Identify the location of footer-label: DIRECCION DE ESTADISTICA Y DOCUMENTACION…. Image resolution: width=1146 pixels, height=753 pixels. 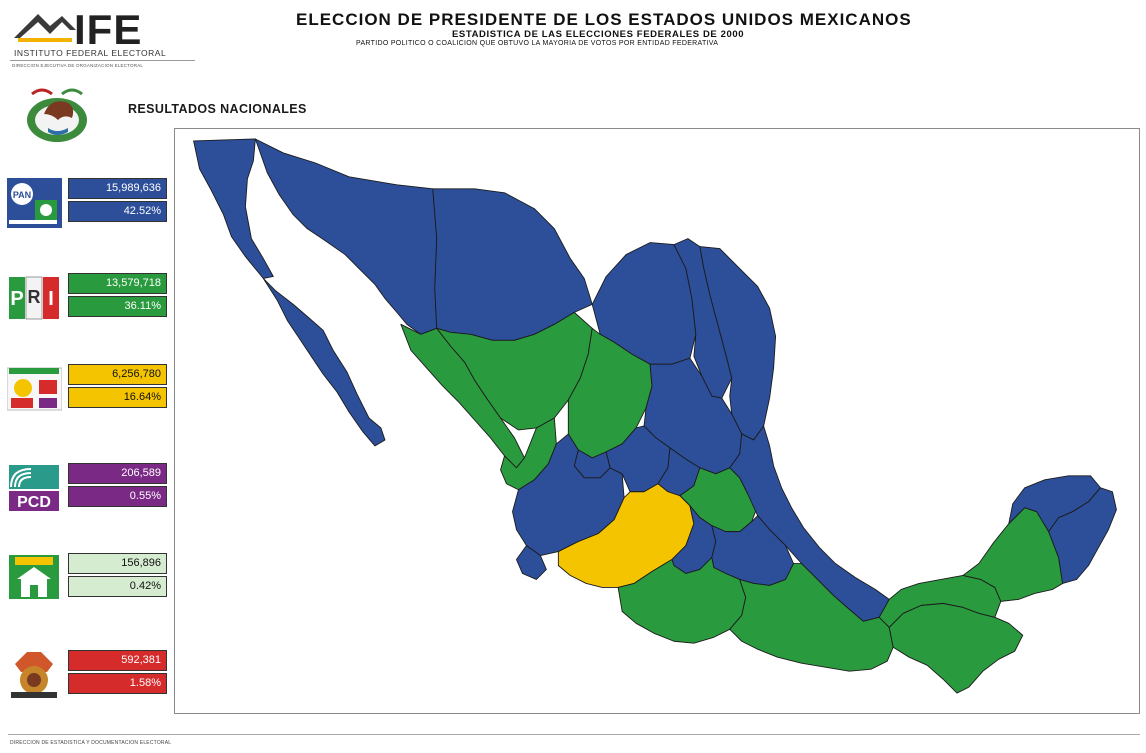
(91, 743).